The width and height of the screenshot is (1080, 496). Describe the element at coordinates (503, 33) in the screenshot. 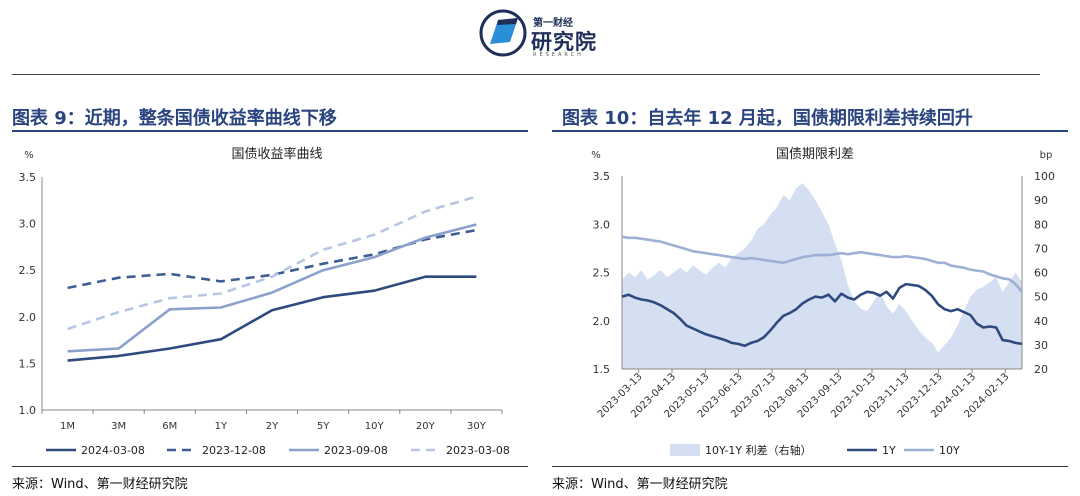

I see `logo-emblem-icon` at that location.